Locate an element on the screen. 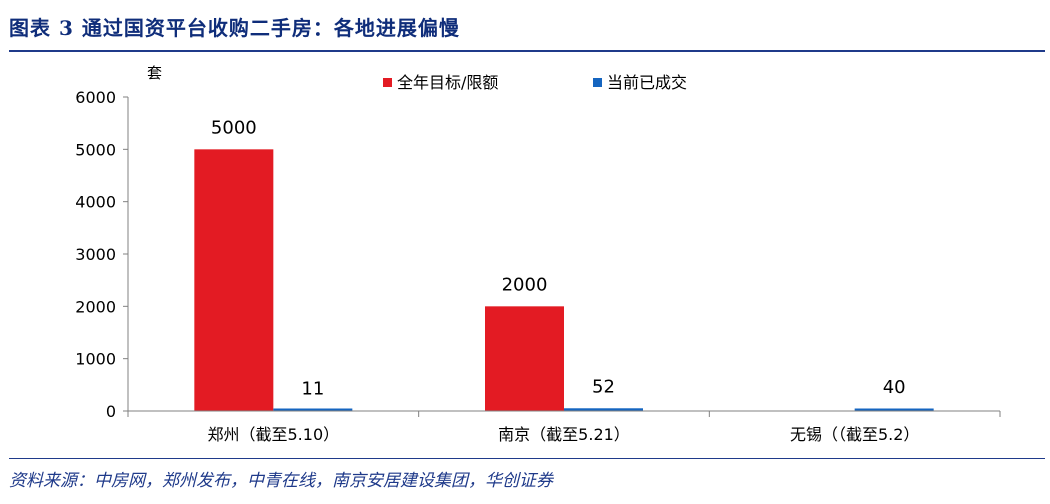 This screenshot has height=504, width=1050. title-rule is located at coordinates (527, 51).